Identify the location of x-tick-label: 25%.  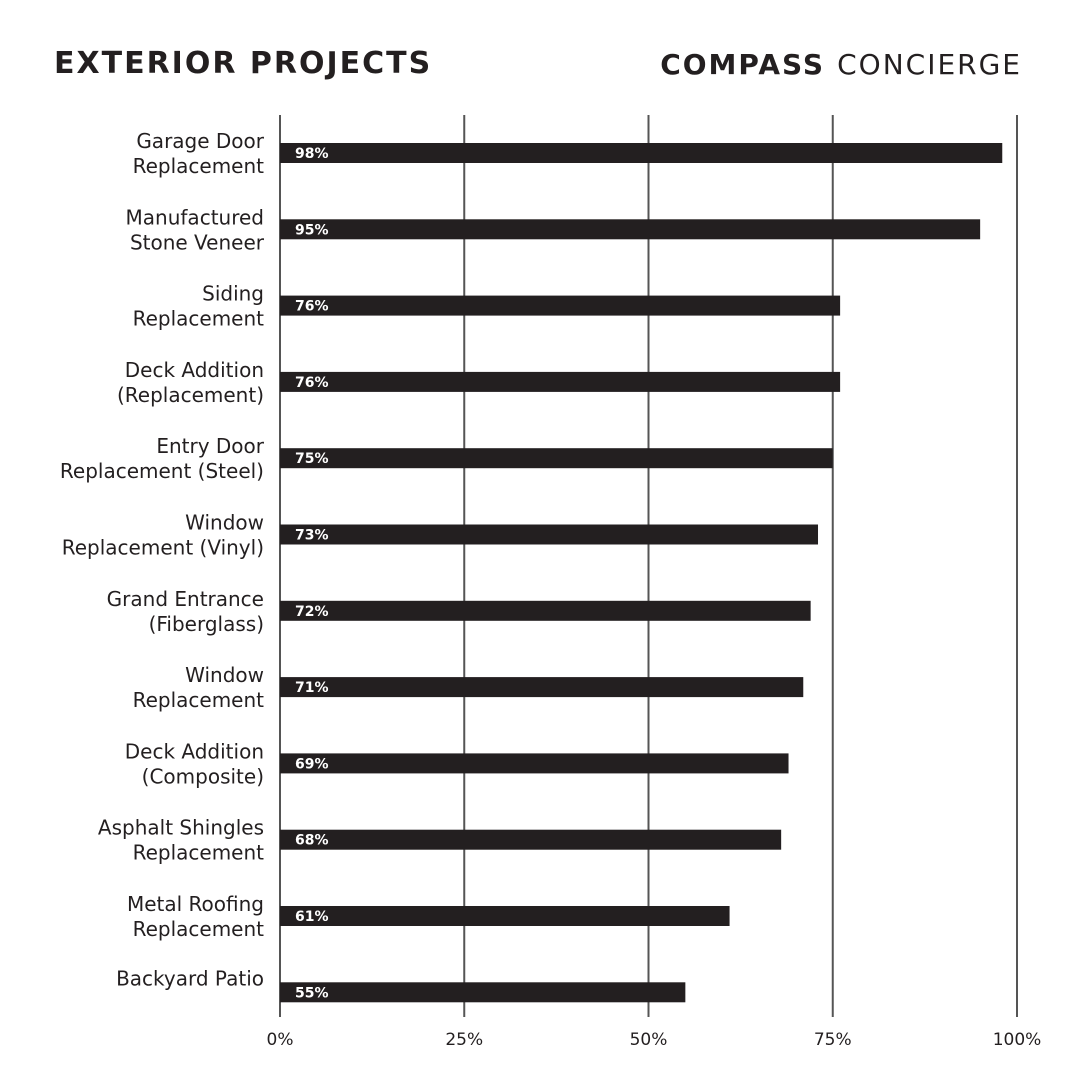
(464, 1040).